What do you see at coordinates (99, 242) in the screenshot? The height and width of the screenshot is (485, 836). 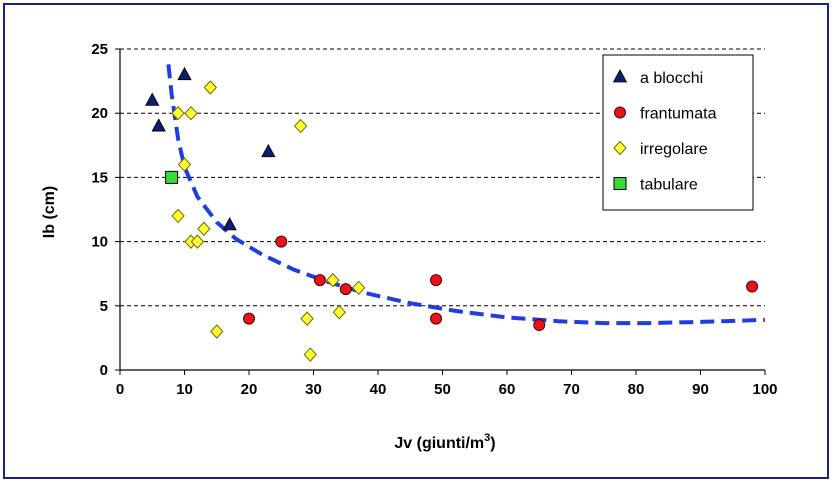 I see `y-tick-label: 10` at bounding box center [99, 242].